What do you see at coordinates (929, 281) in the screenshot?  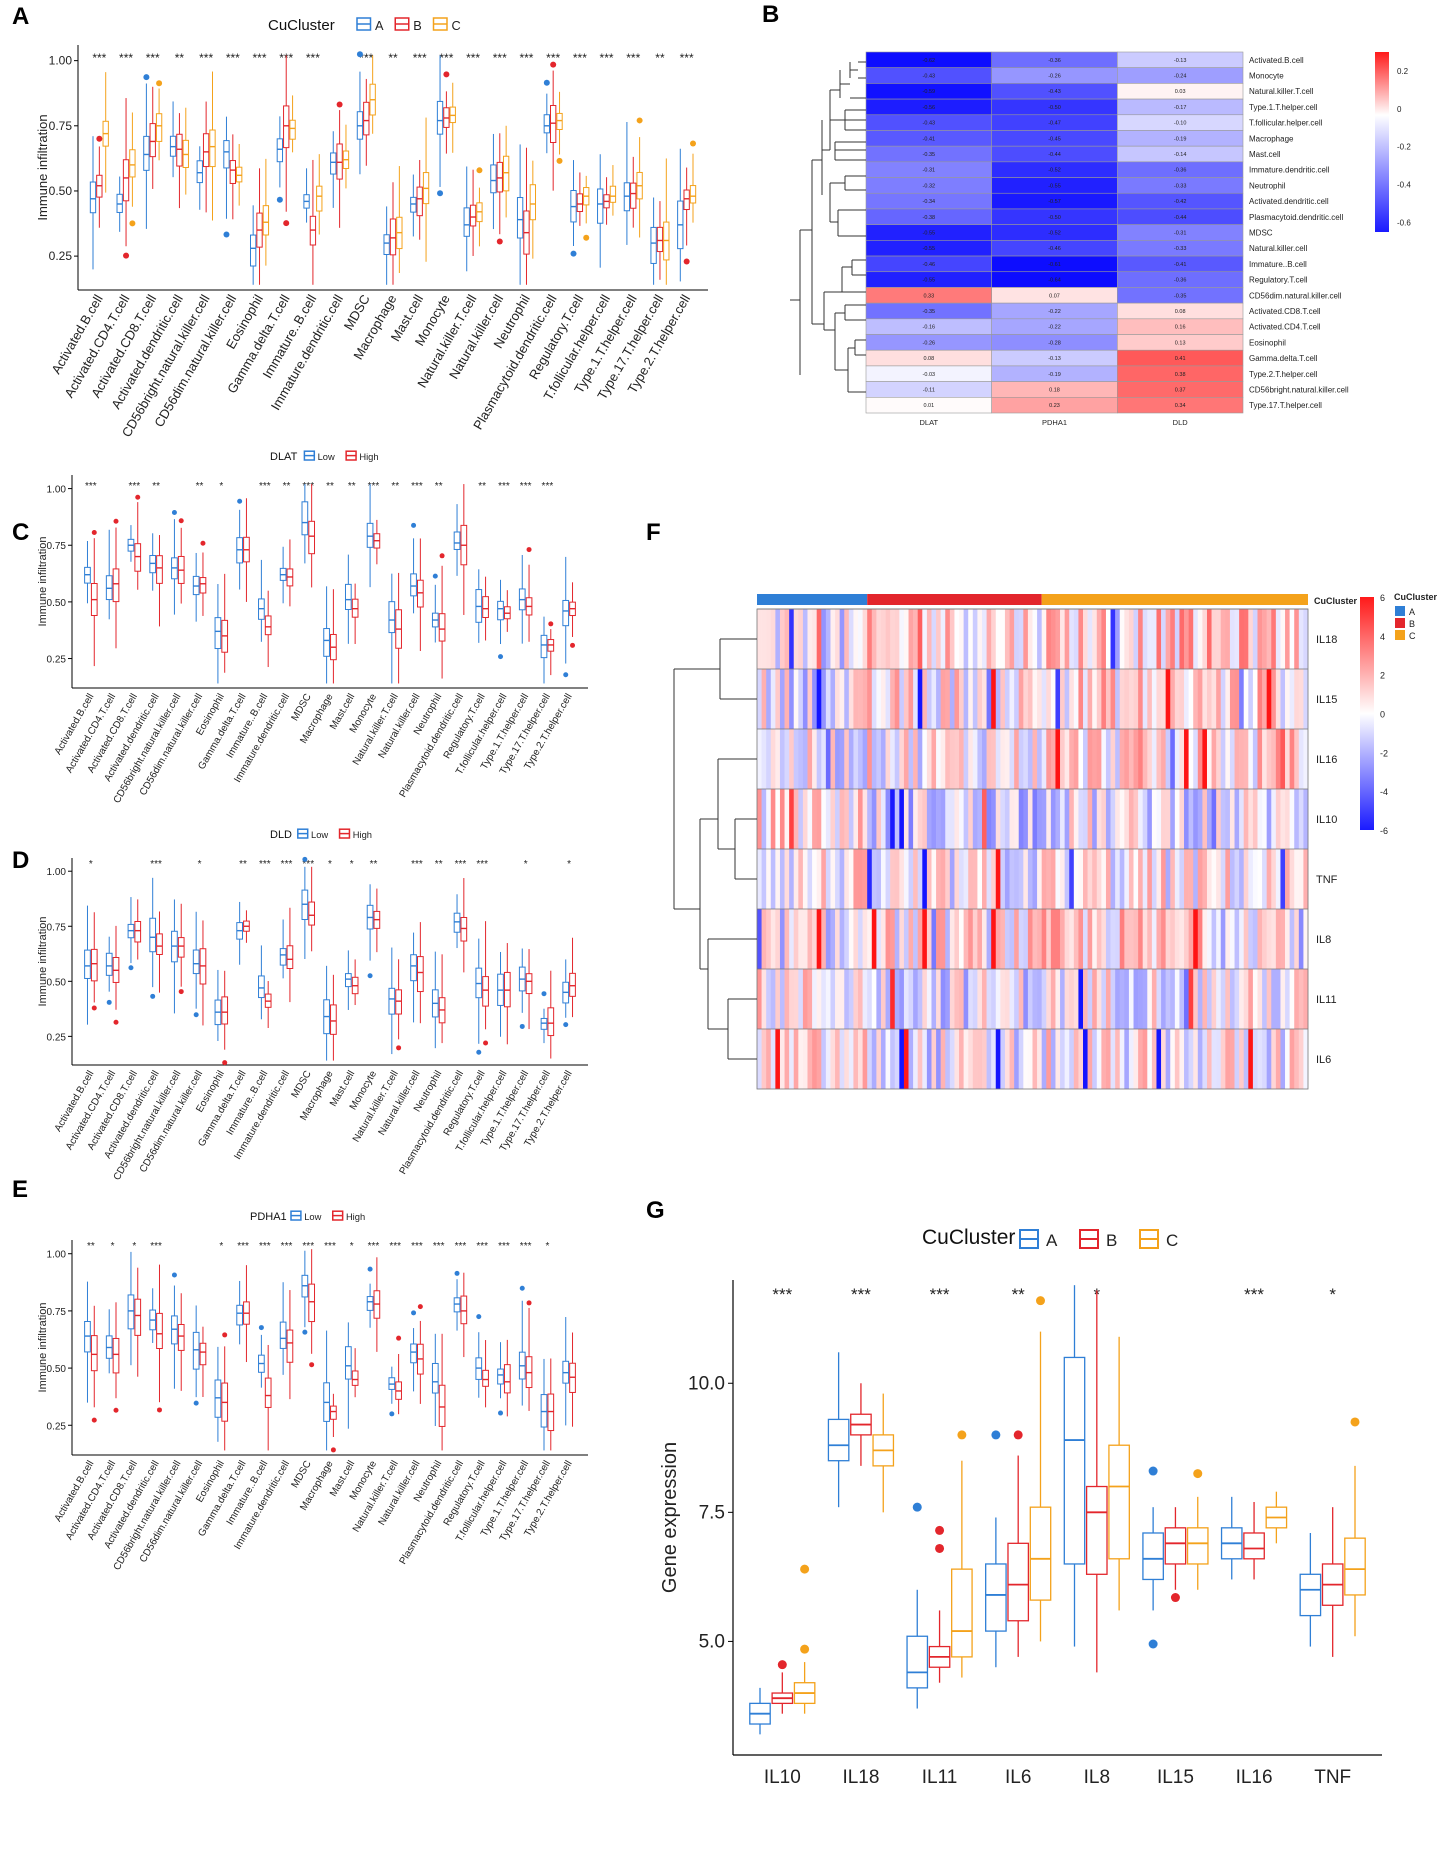 I see `cell-value: -0.55` at bounding box center [929, 281].